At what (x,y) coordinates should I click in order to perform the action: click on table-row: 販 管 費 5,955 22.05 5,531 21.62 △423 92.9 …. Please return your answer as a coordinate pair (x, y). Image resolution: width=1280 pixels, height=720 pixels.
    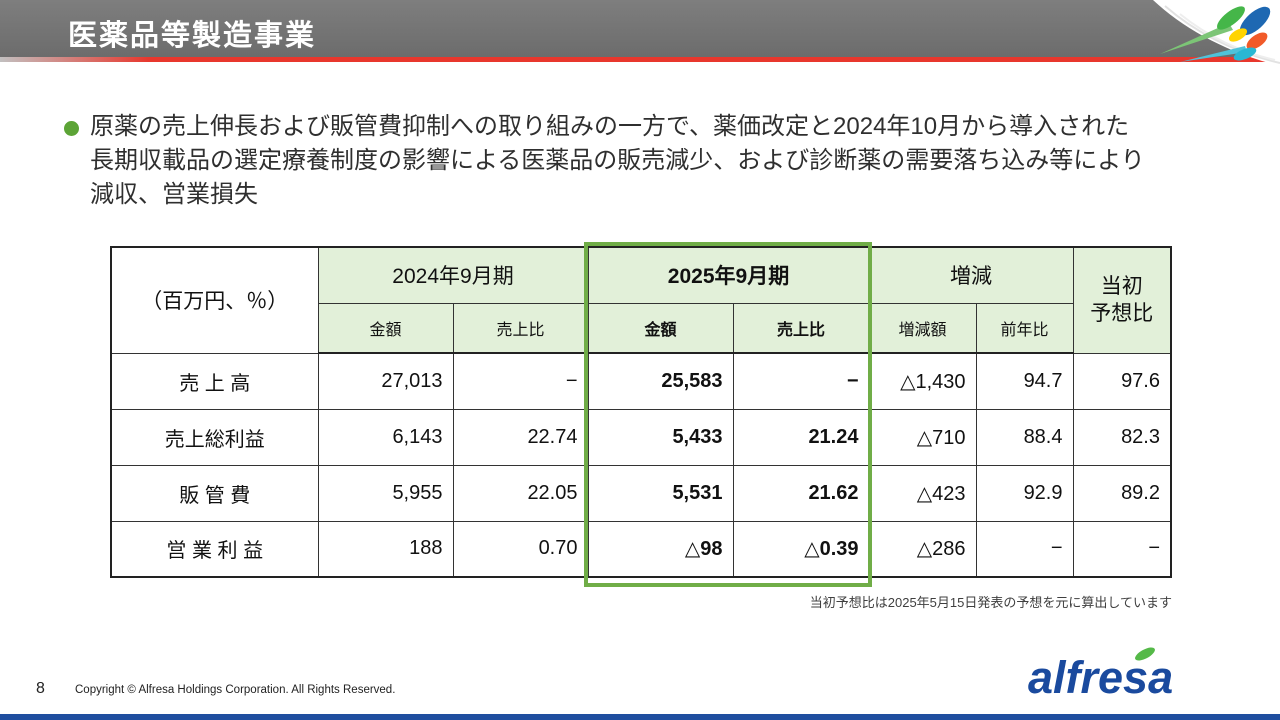
    Looking at the image, I should click on (641, 493).